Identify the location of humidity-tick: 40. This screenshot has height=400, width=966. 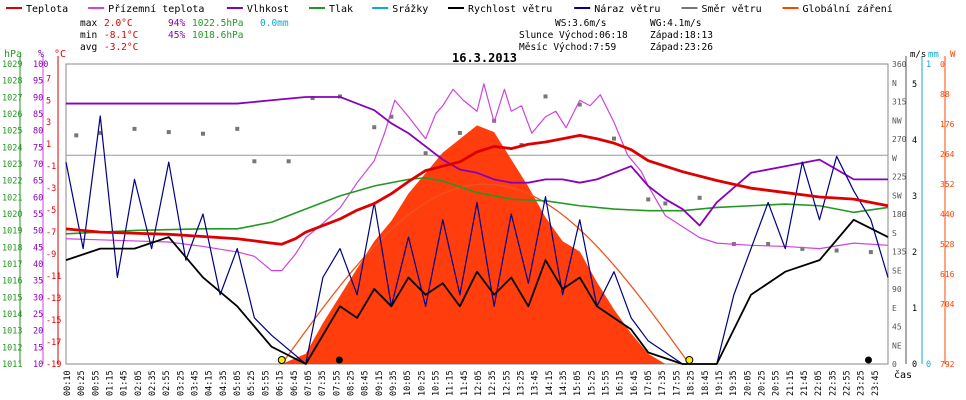
(38, 265).